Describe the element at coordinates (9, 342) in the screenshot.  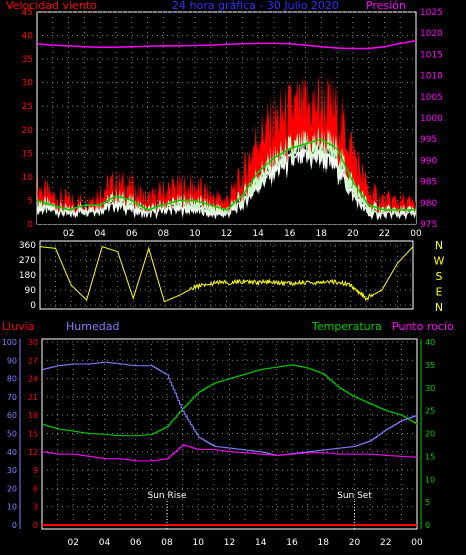
I see `humidity-tick-label: 100` at that location.